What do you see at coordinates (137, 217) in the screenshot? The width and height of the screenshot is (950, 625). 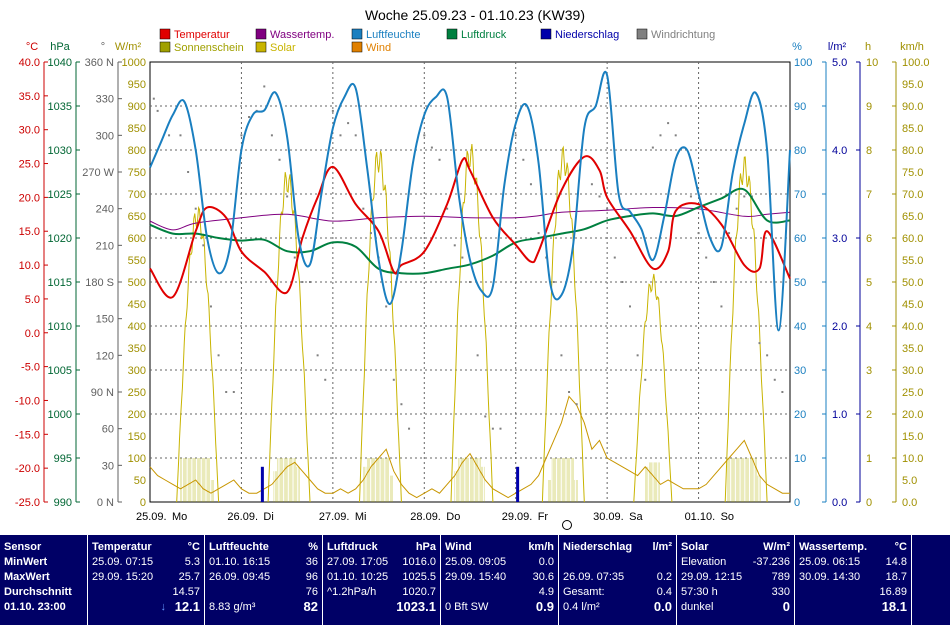 I see `tick-label-solar-7: 650` at bounding box center [137, 217].